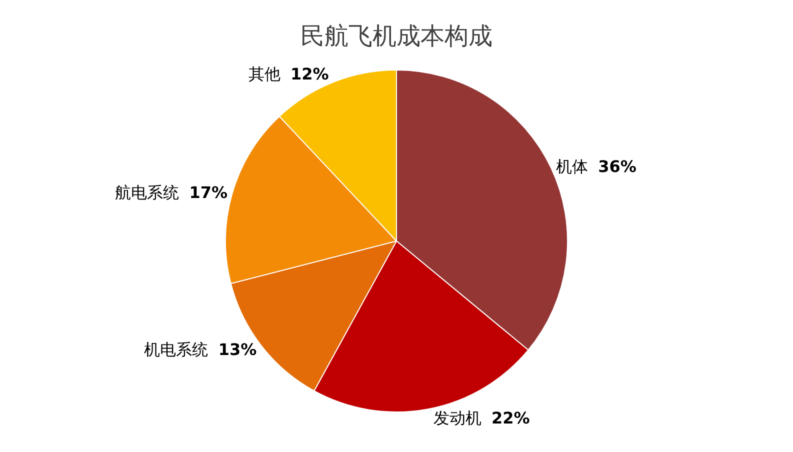 This screenshot has width=793, height=452. Describe the element at coordinates (176, 349) in the screenshot. I see `slice-label: 机电系统` at that location.